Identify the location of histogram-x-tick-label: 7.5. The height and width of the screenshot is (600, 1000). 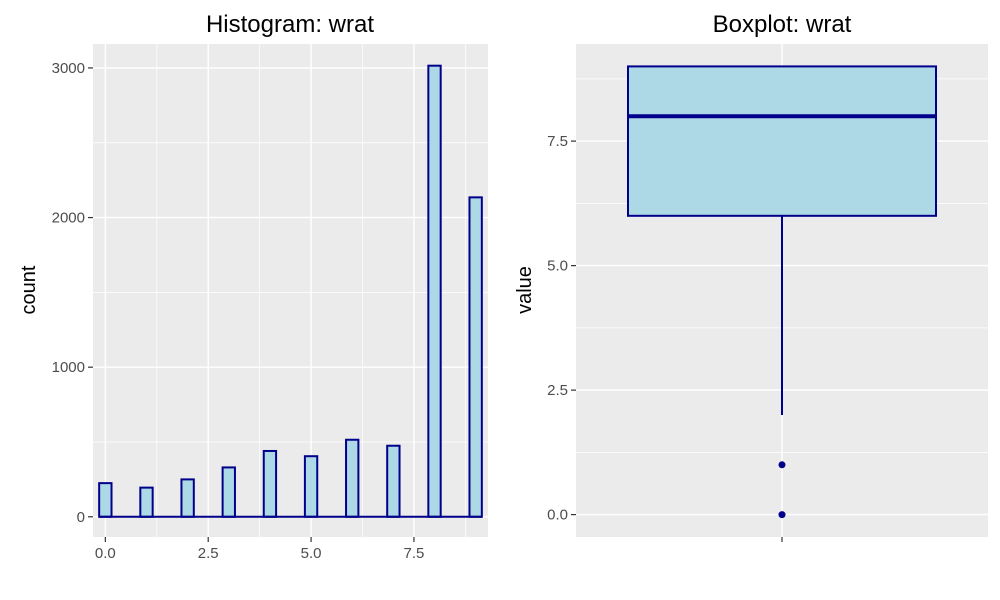
(414, 553).